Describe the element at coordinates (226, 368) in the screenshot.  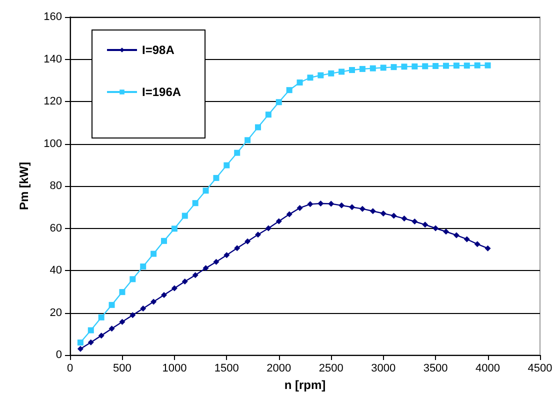
I see `x-tick-label: 1500` at that location.